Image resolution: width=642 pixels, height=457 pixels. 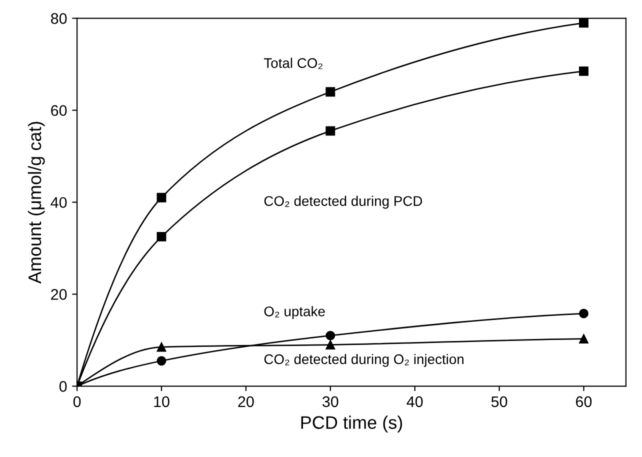 I want to click on x-tick-label: 60, so click(x=584, y=402).